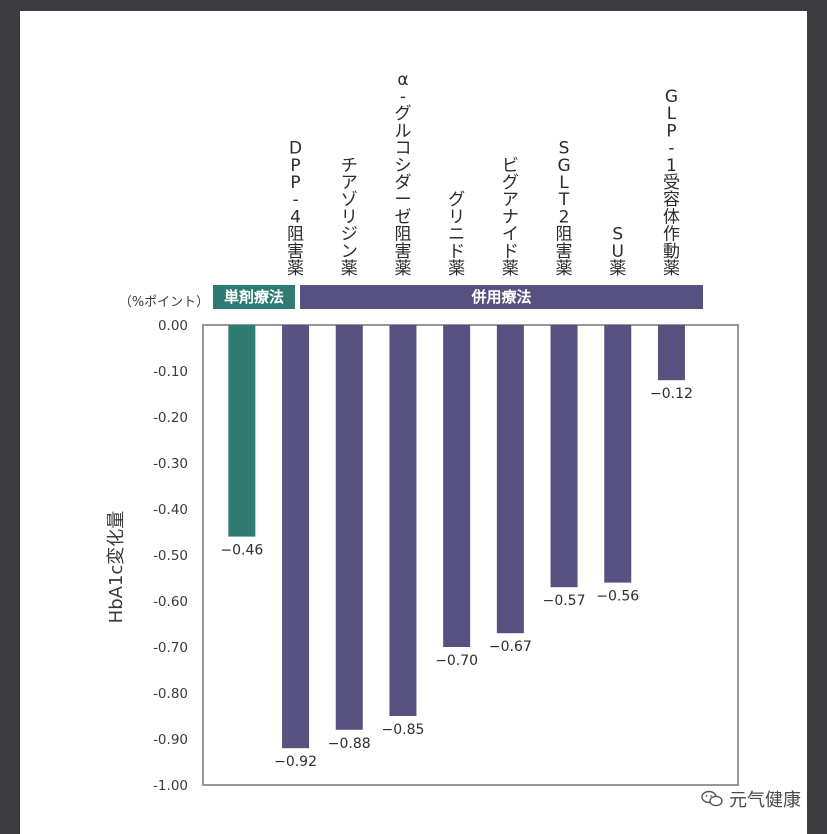  Describe the element at coordinates (170, 694) in the screenshot. I see `y-tick-label: -0.80` at that location.